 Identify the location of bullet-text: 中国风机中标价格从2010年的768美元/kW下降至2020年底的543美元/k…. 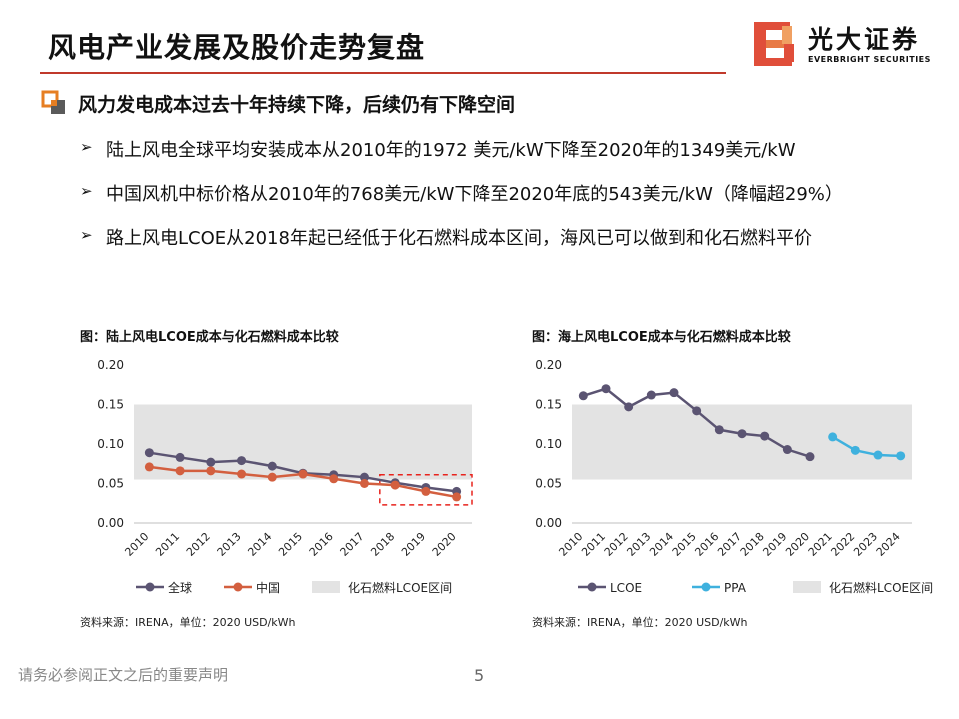
(474, 194).